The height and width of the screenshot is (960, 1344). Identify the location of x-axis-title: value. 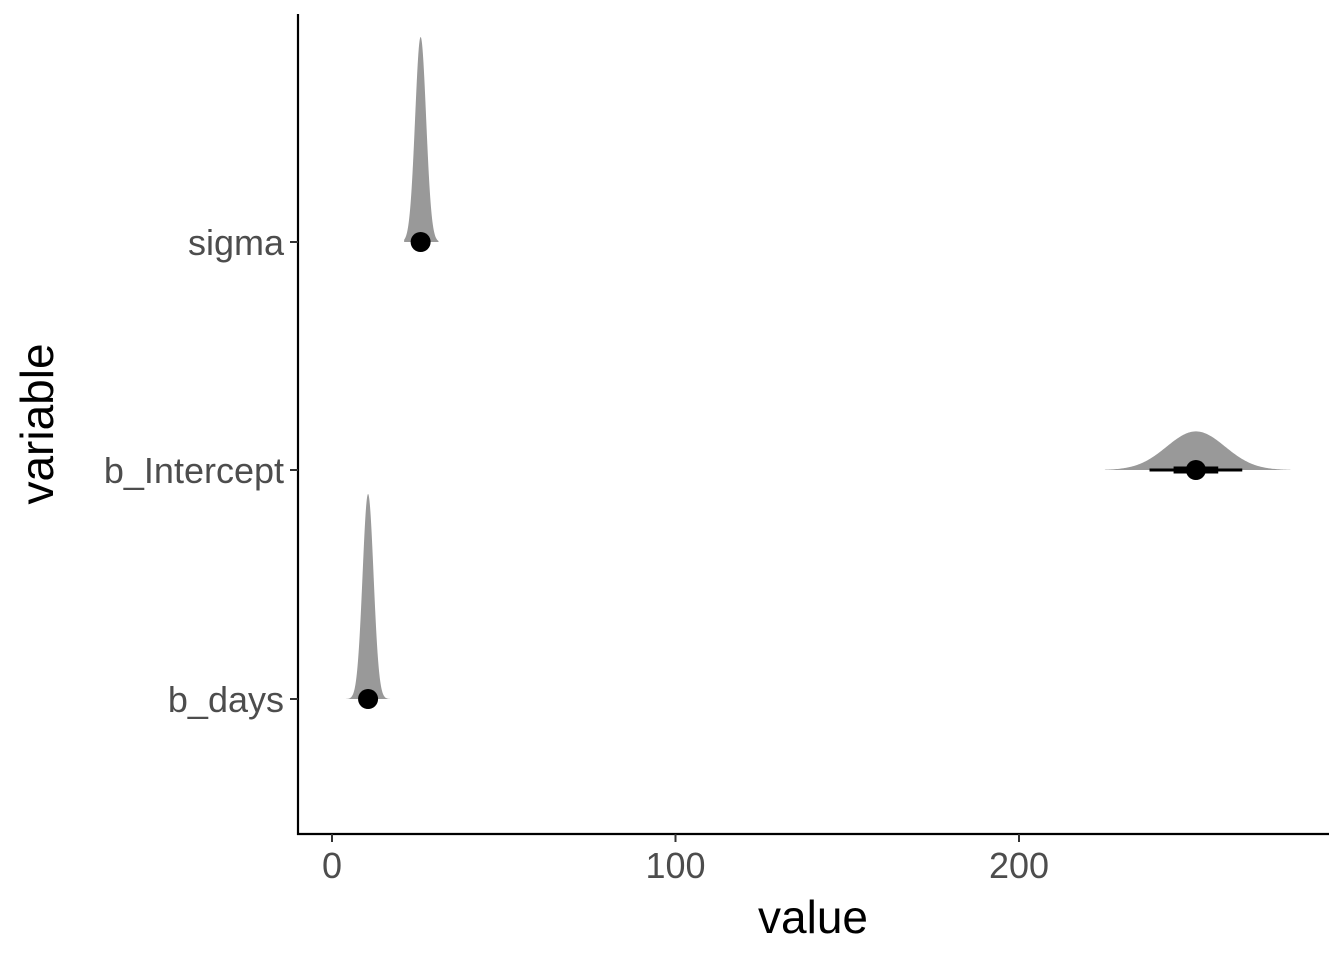
(813, 917).